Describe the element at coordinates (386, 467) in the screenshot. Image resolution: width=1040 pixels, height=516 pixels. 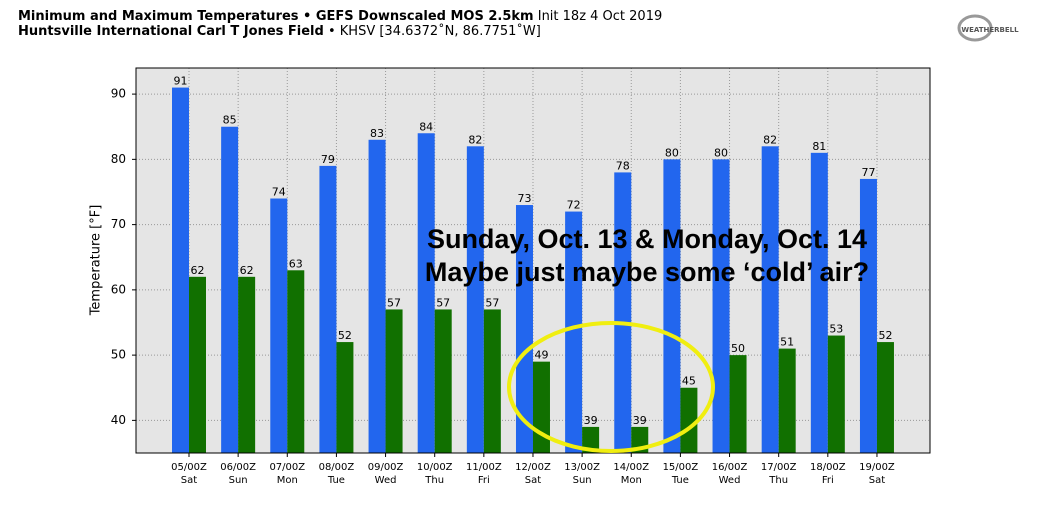
I see `x-tick-label: 09/00Z` at that location.